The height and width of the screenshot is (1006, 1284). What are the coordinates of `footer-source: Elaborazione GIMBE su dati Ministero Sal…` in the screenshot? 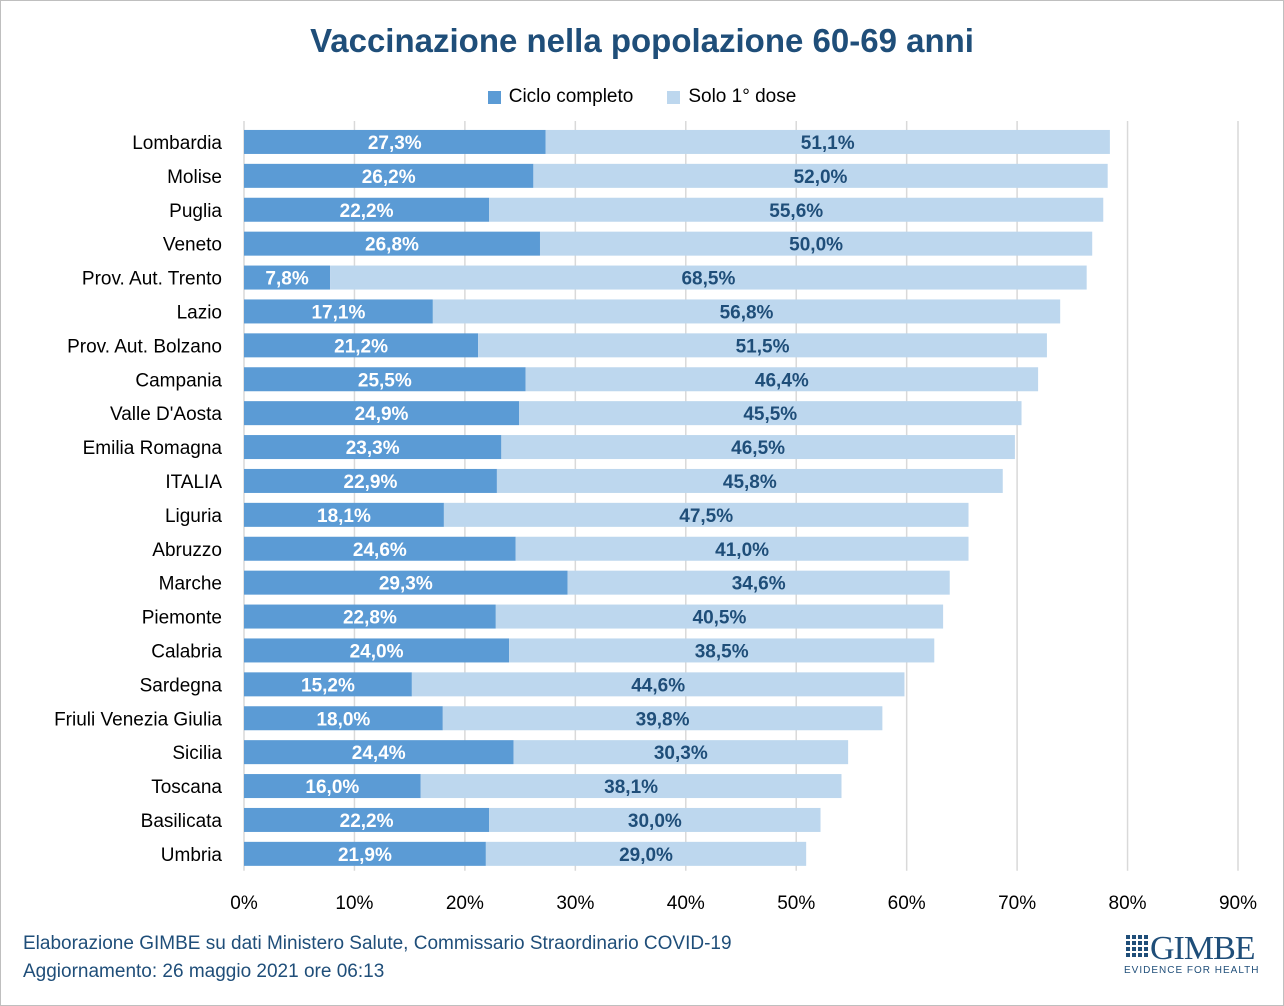 It's located at (377, 943).